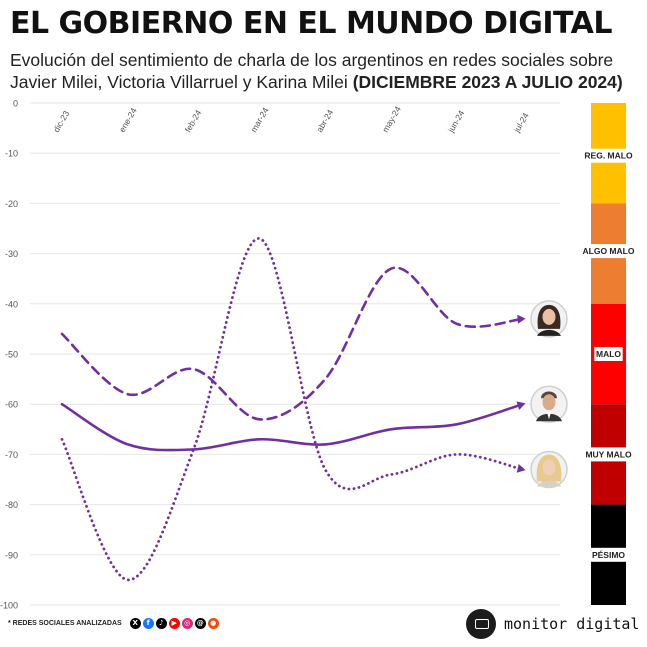 The width and height of the screenshot is (647, 647). What do you see at coordinates (11, 405) in the screenshot?
I see `y-tick-label: -60` at bounding box center [11, 405].